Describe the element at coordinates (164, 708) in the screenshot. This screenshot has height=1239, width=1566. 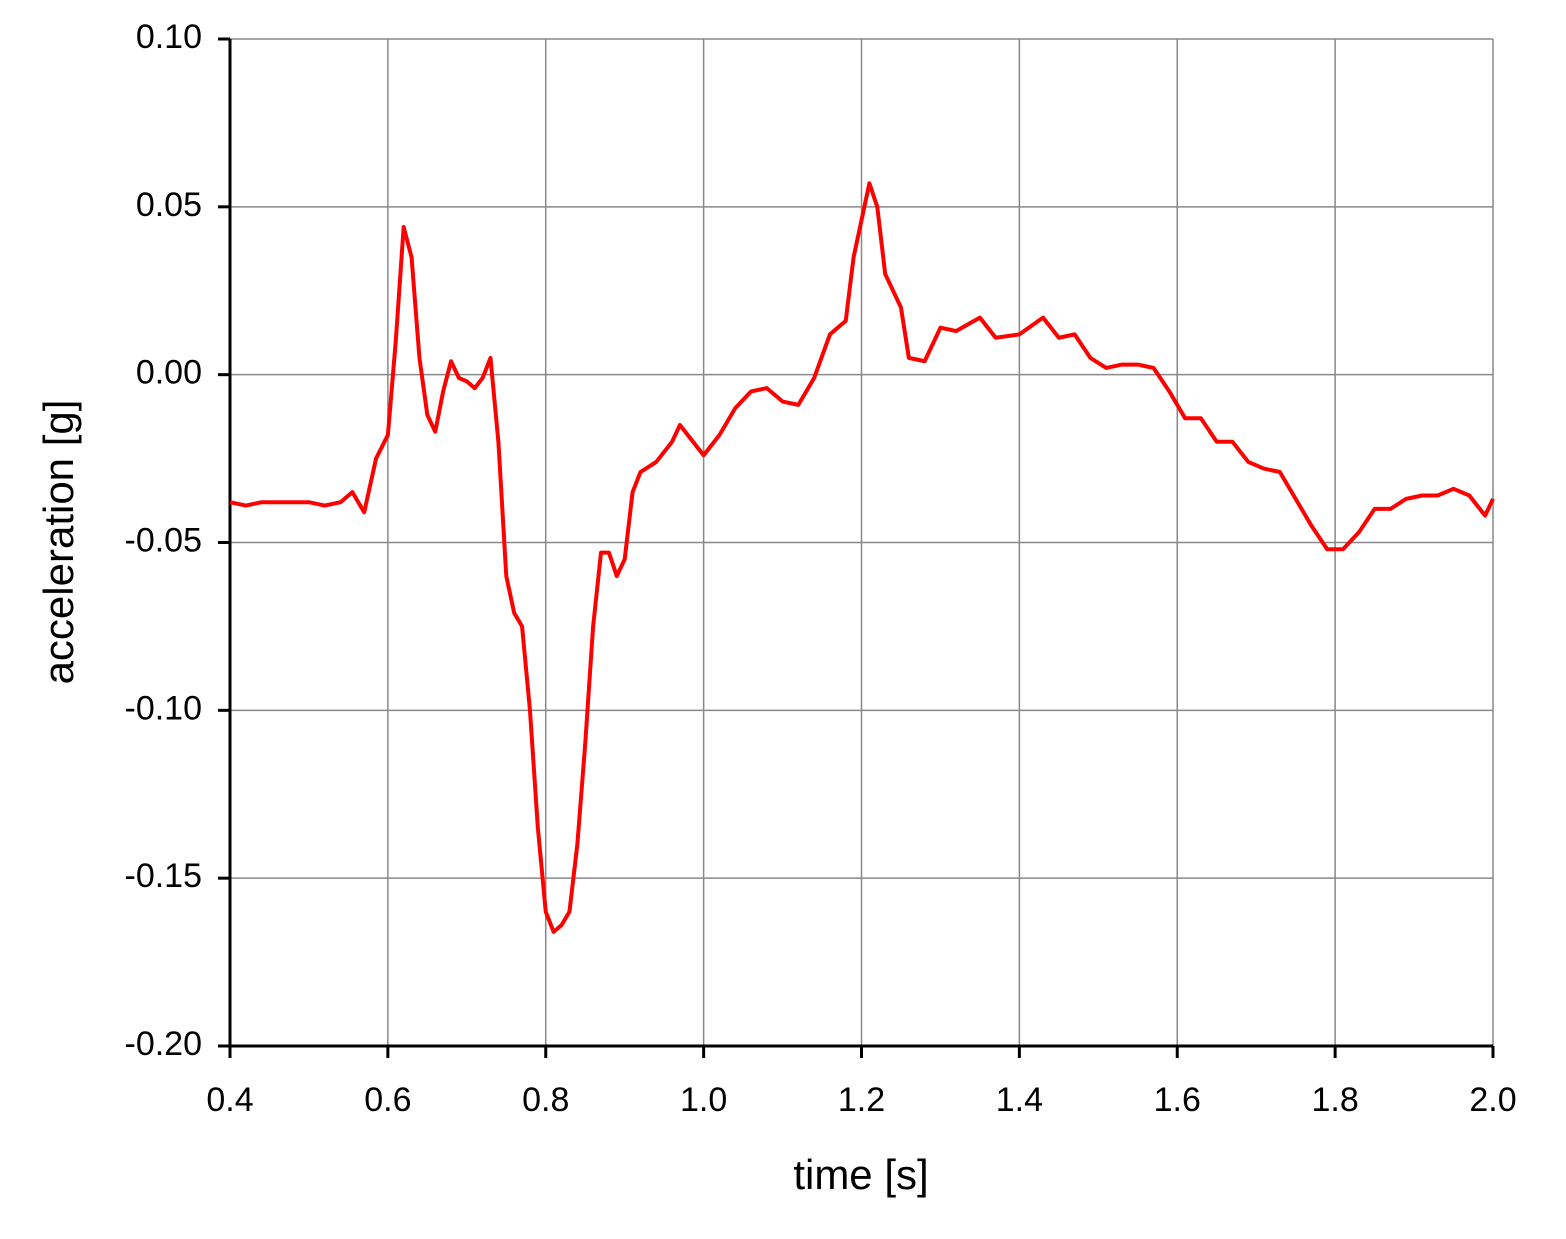
I see `y-tick-label: -0.10` at that location.